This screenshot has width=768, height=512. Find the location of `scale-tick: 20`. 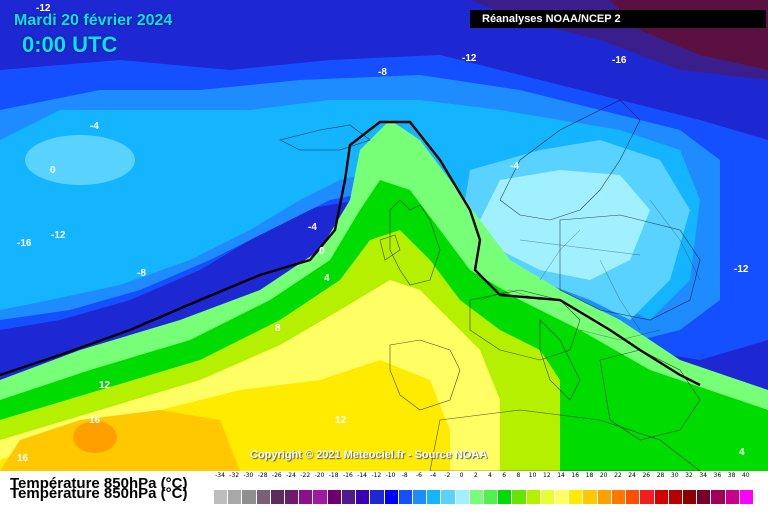

scale-tick: 20 is located at coordinates (603, 475).